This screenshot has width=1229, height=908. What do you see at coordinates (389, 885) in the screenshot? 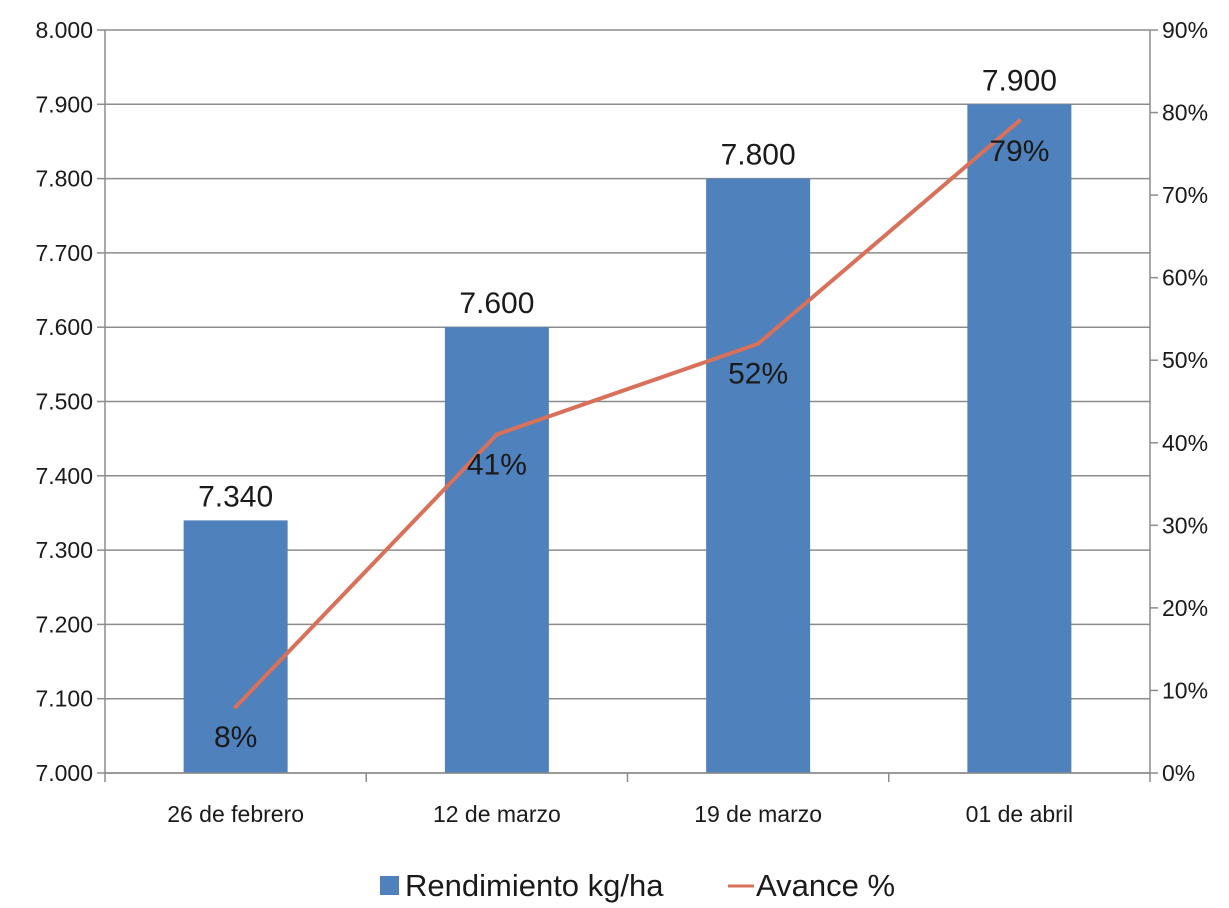
I see `legend-bar-swatch` at bounding box center [389, 885].